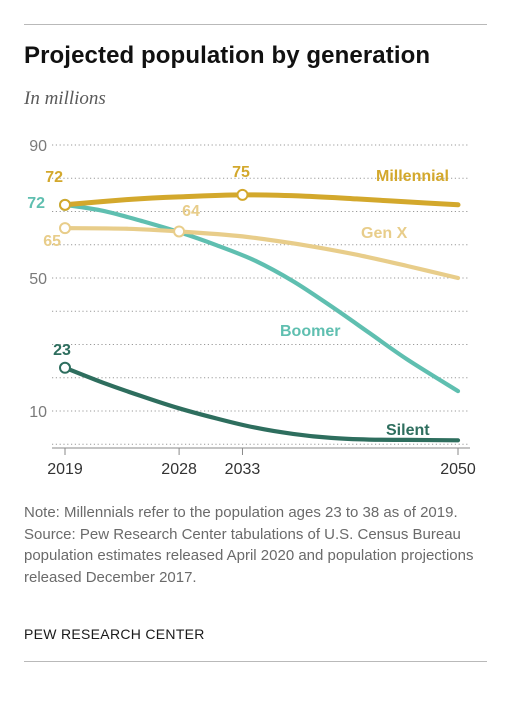  I want to click on data-label: 64, so click(191, 211).